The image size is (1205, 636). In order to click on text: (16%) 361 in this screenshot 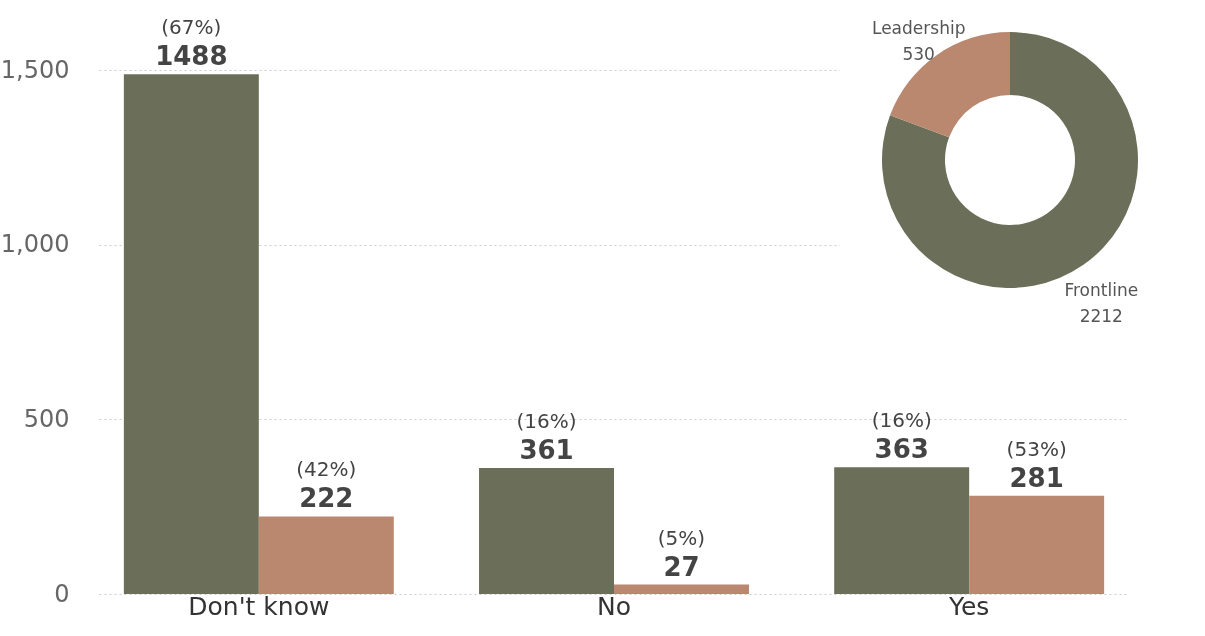, I will do `click(546, 436)`.